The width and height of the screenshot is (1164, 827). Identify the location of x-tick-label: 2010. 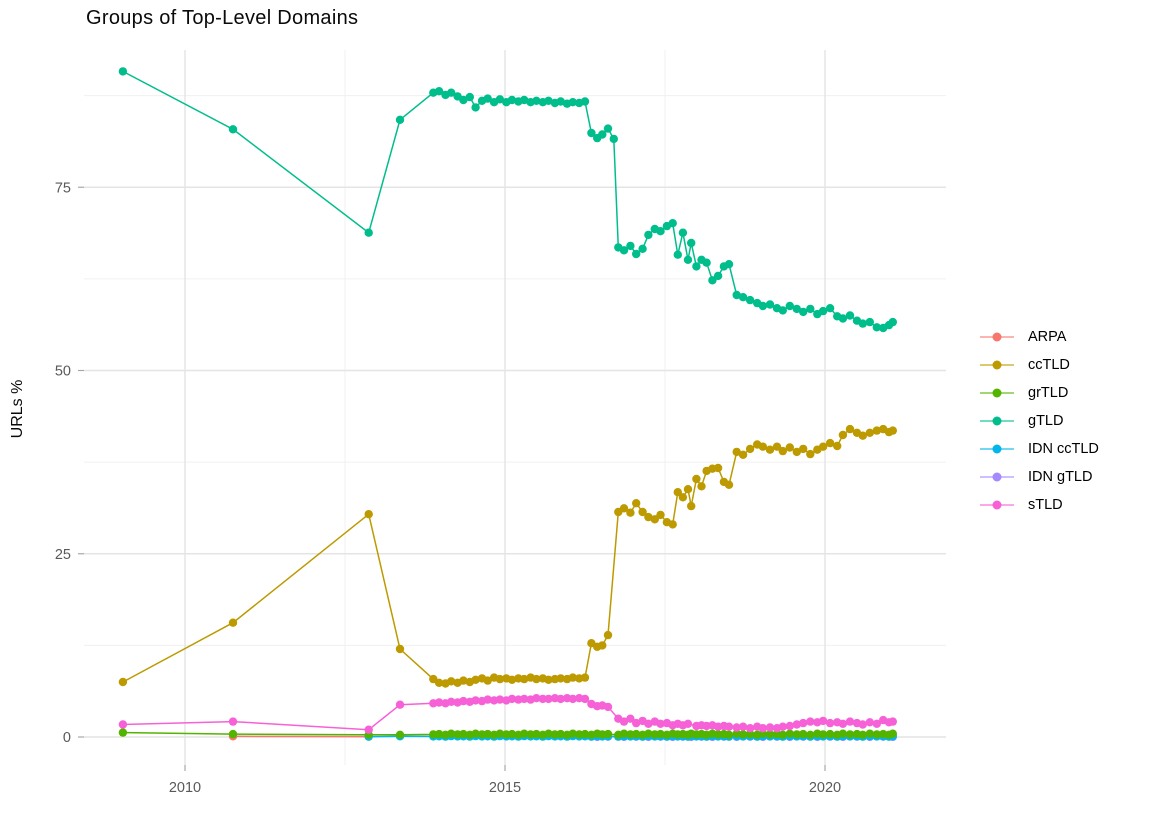
(185, 788).